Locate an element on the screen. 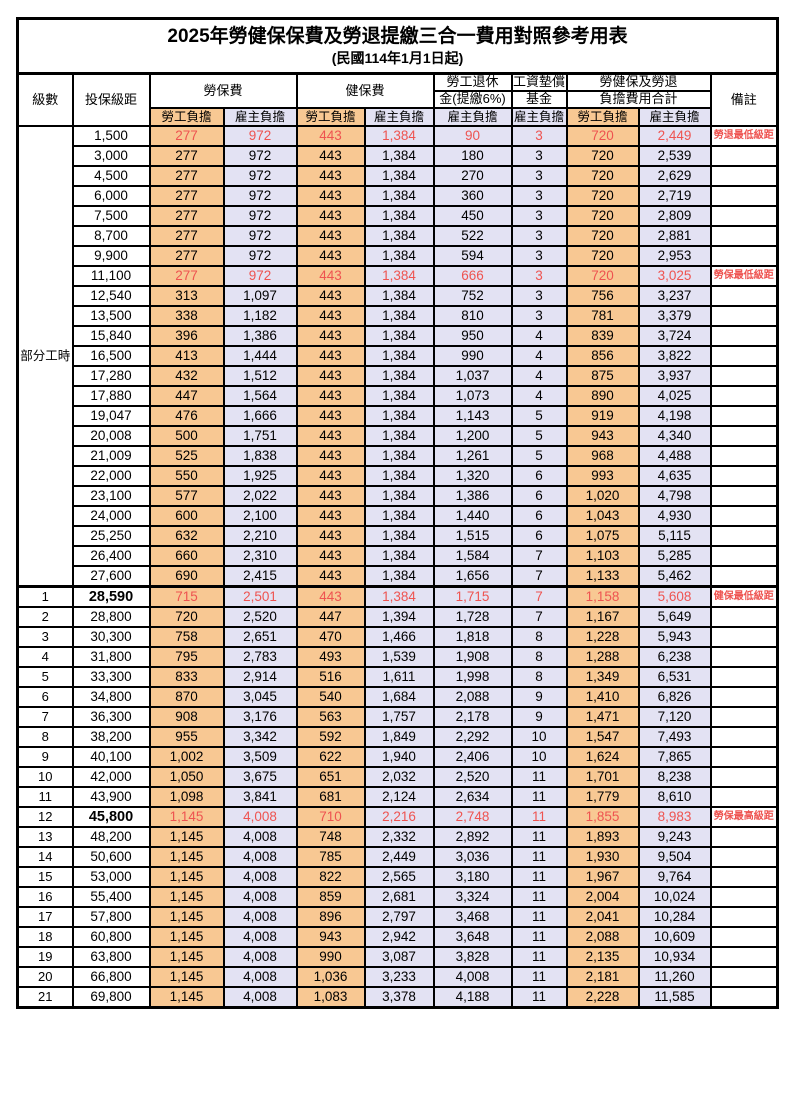  health-employer-cell: 3,378 is located at coordinates (399, 997).